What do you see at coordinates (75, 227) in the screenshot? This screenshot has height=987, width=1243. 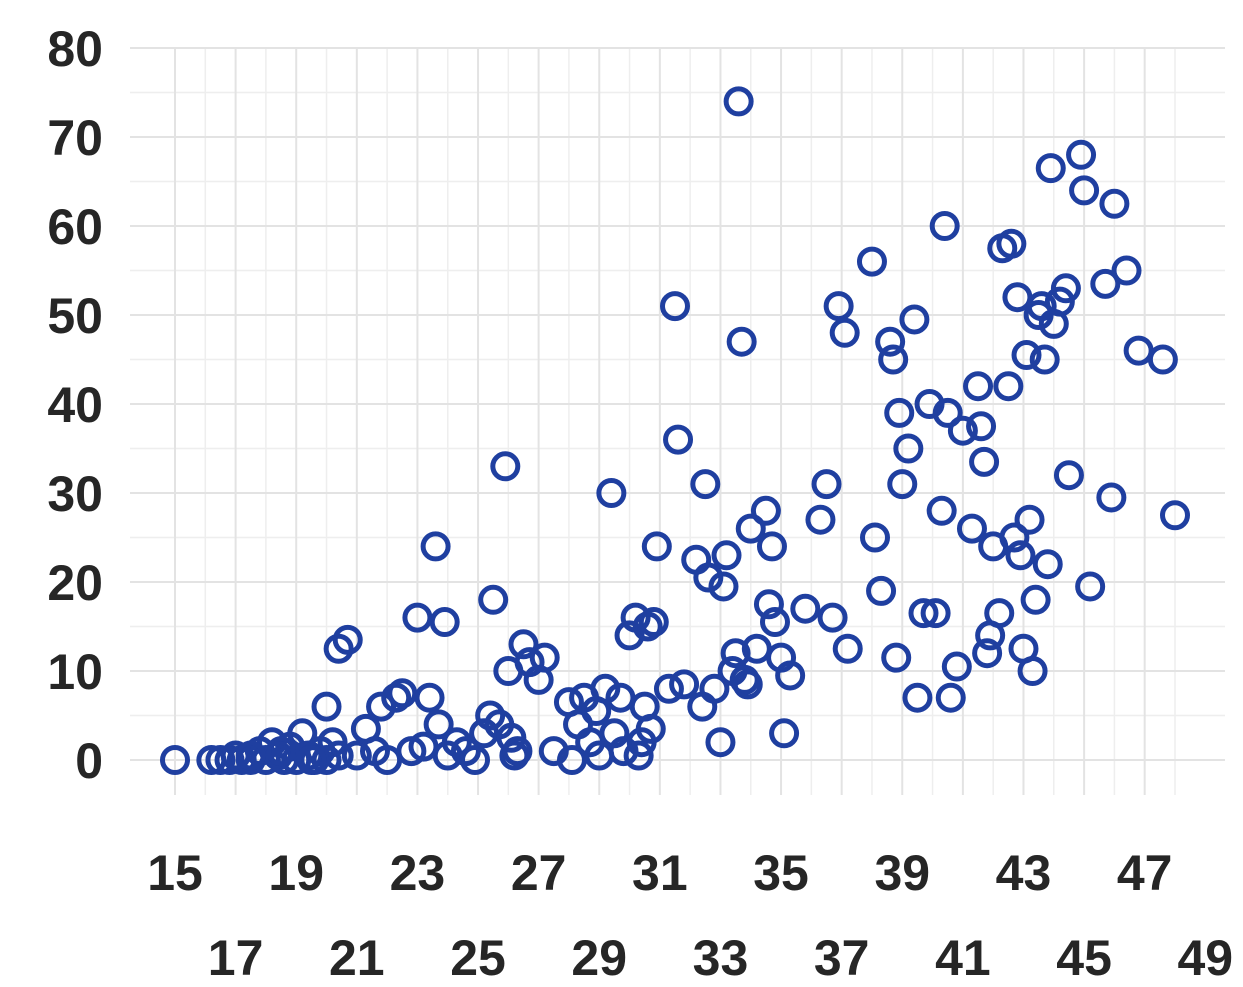 I see `y-tick-label: 60` at bounding box center [75, 227].